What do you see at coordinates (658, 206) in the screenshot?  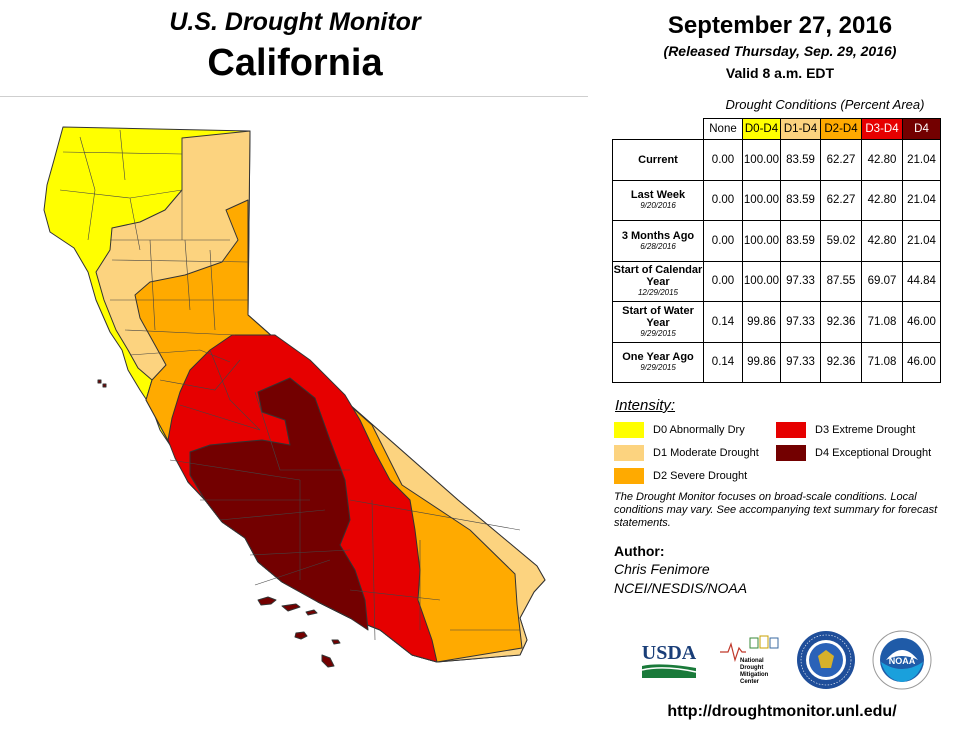 I see `row-date: 9/20/2016` at bounding box center [658, 206].